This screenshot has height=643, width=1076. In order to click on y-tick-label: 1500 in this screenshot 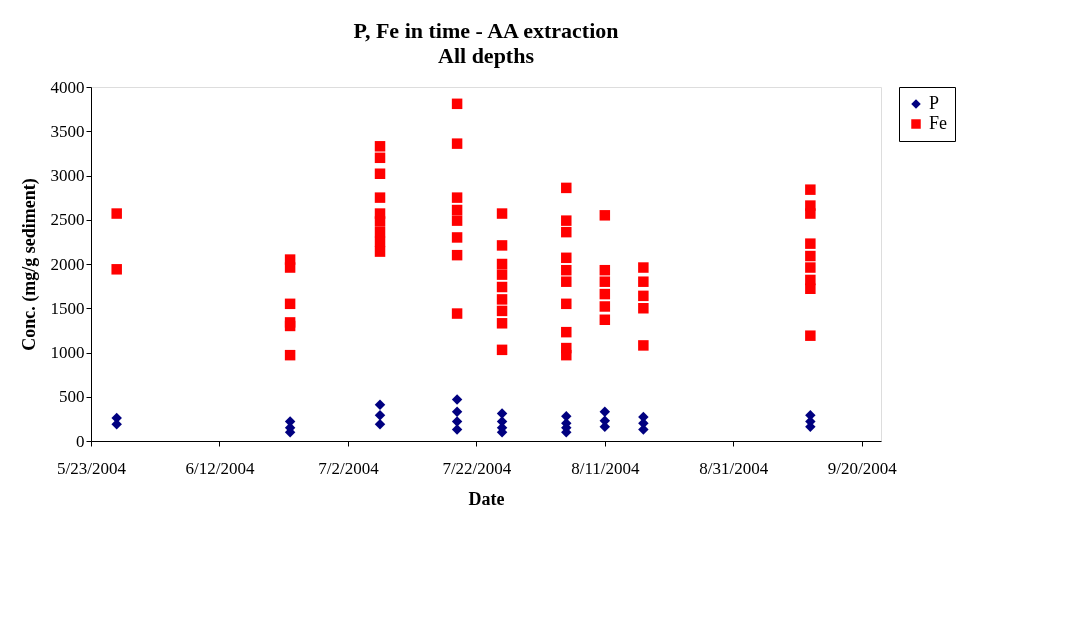, I will do `click(67, 308)`.